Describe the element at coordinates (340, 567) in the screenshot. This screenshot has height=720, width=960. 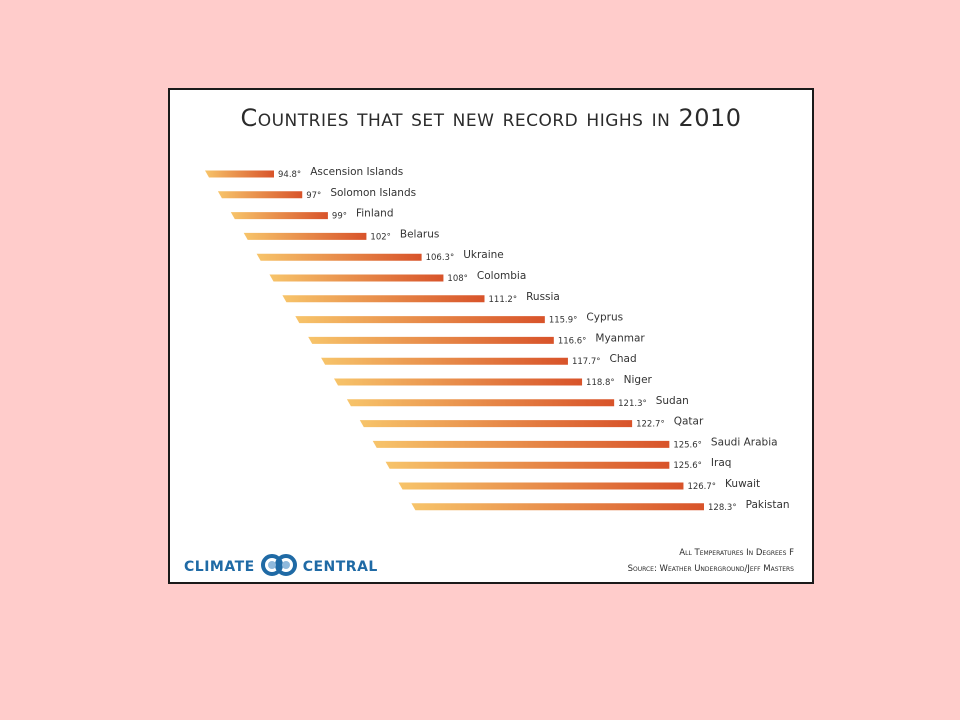
I see `logo-text-central: CENTRAL` at that location.